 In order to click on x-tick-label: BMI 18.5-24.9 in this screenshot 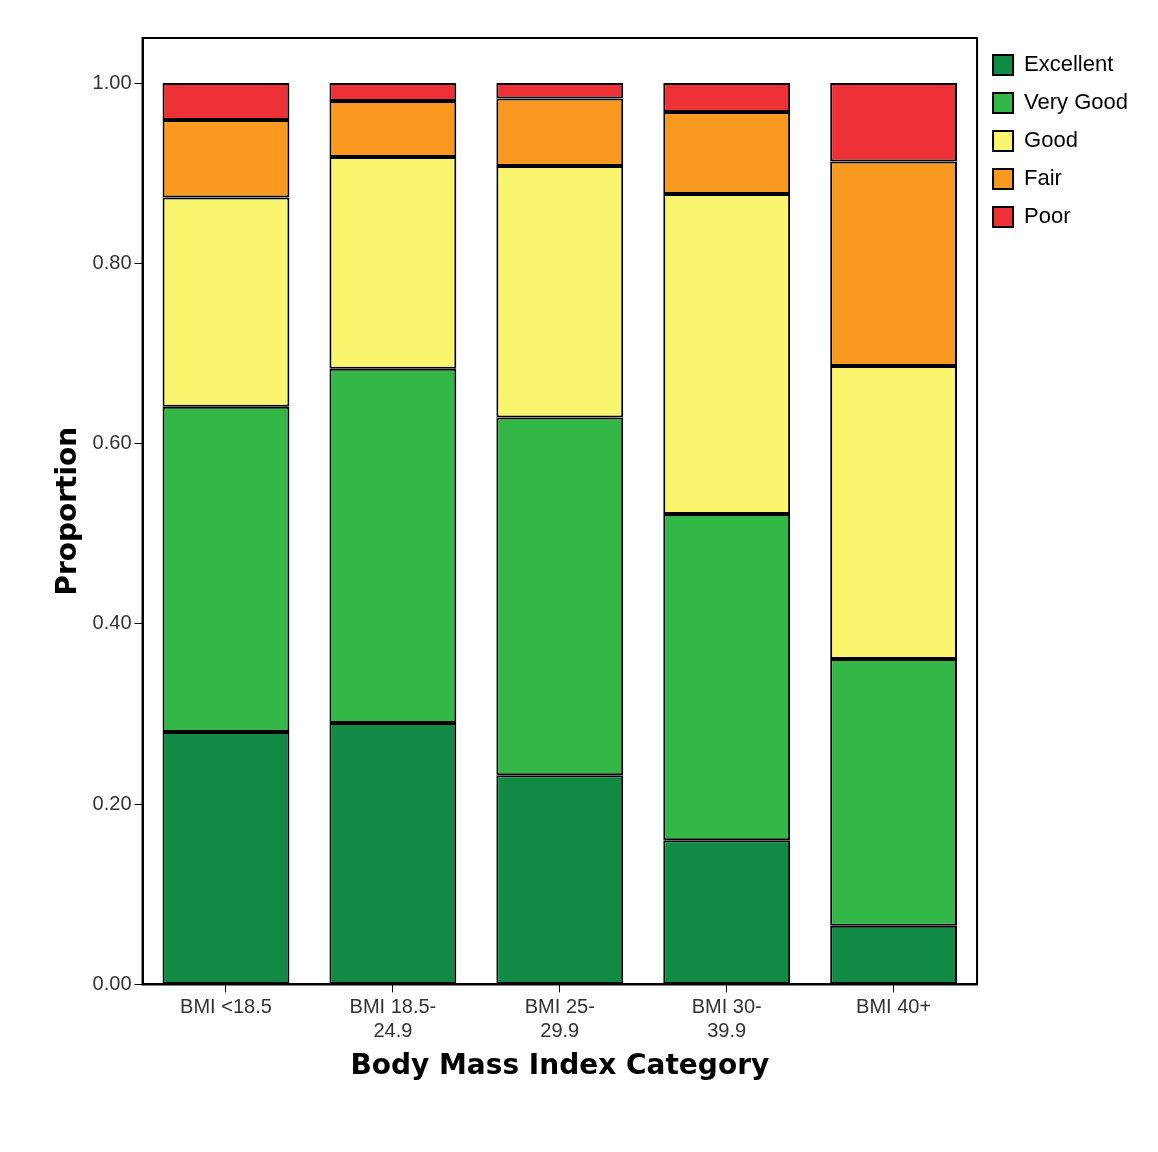, I will do `click(393, 1017)`.